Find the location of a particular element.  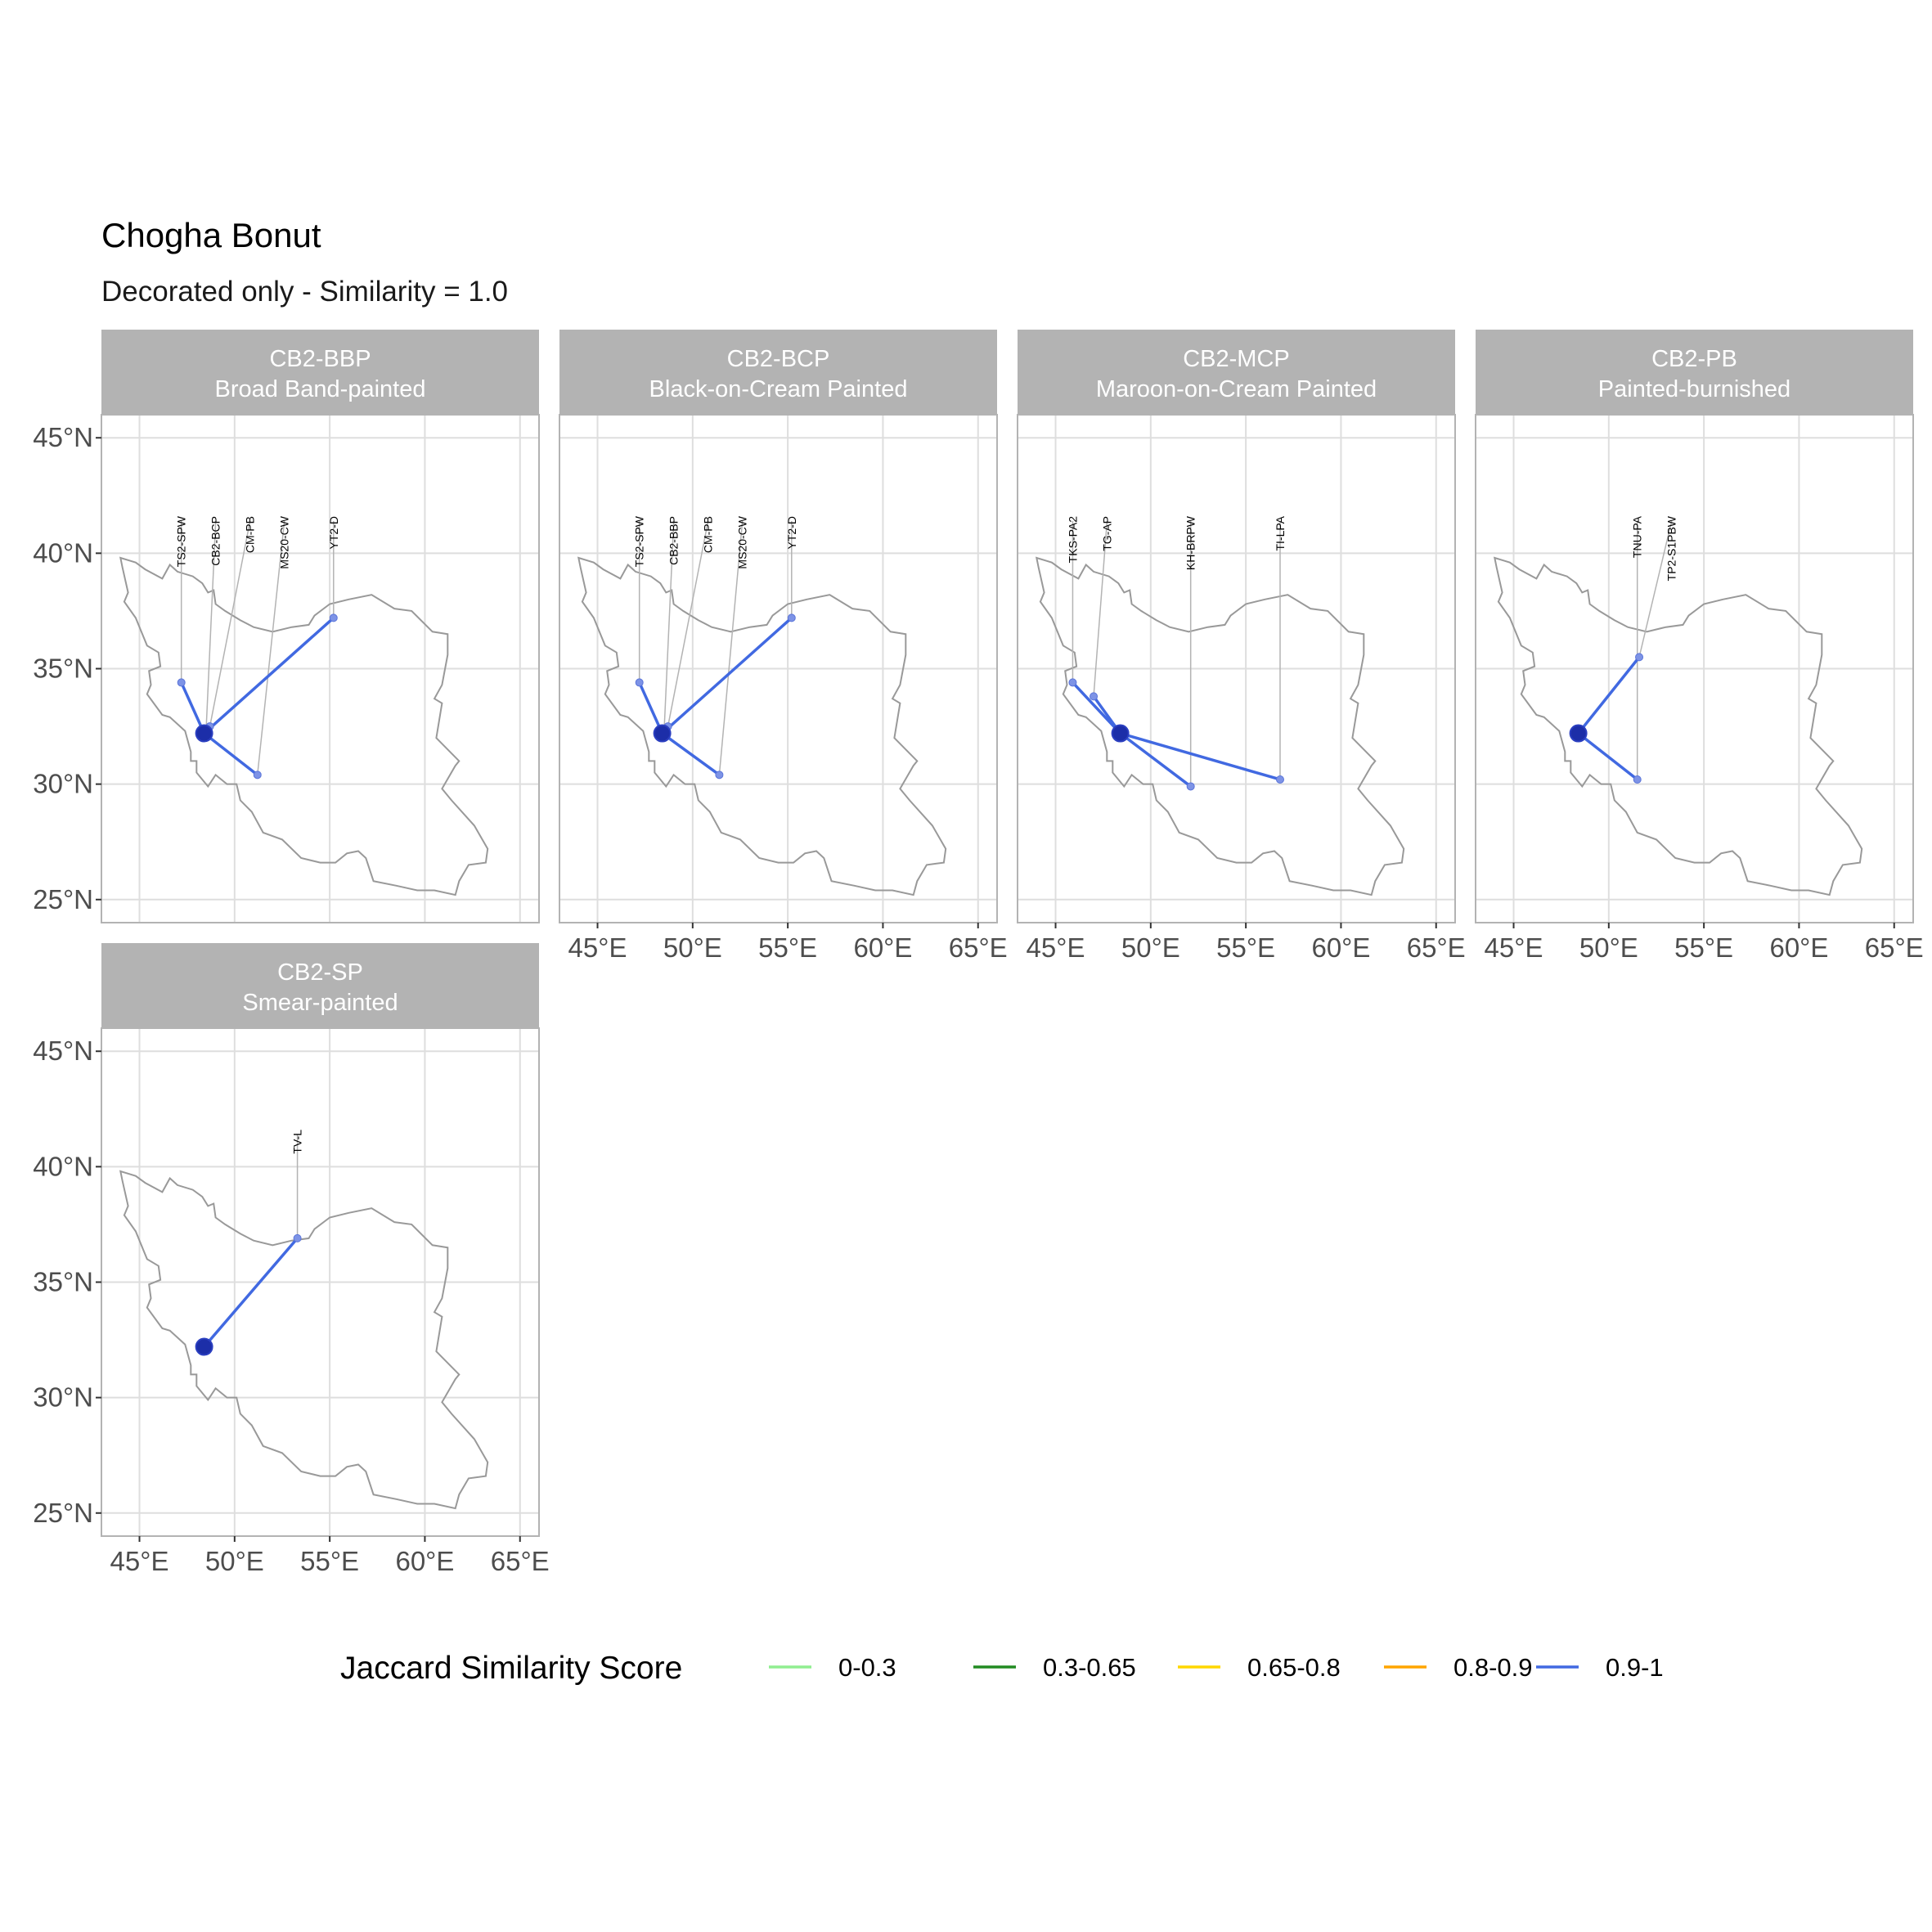

strip-code: CB2-MCP is located at coordinates (1237, 359).